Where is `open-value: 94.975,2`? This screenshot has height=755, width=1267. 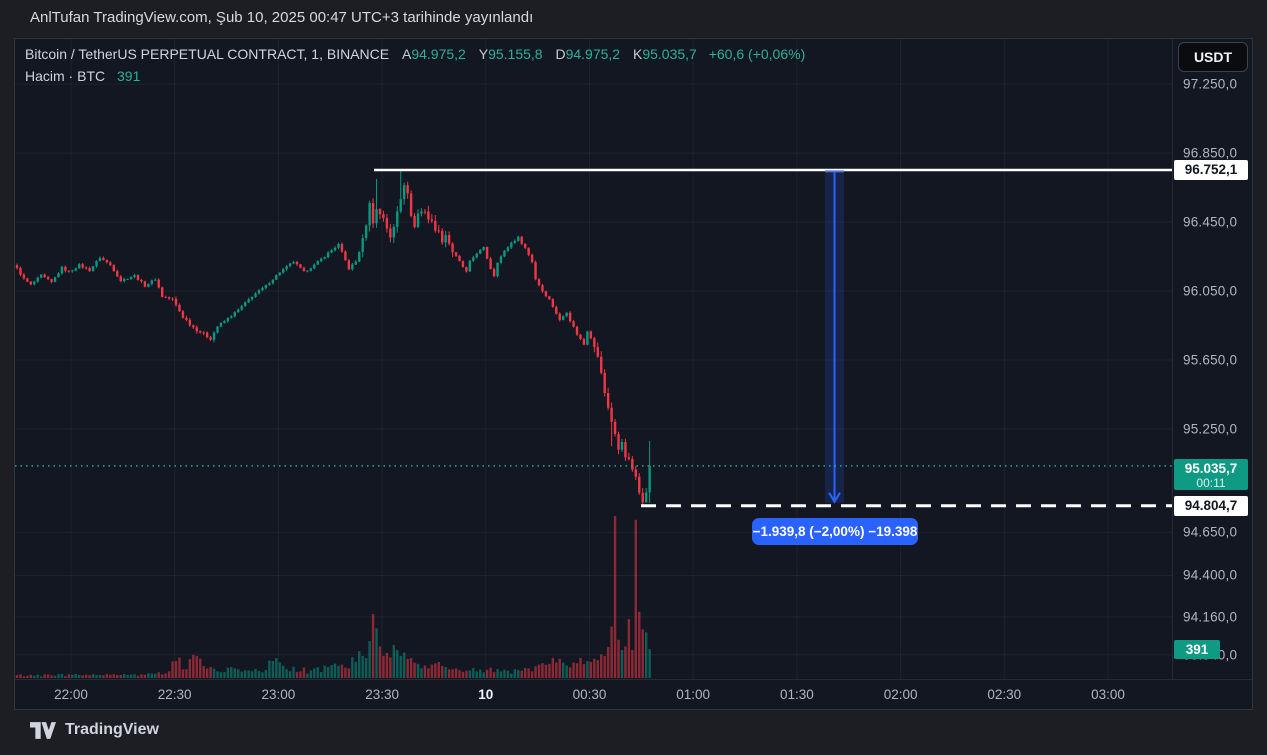 open-value: 94.975,2 is located at coordinates (438, 54).